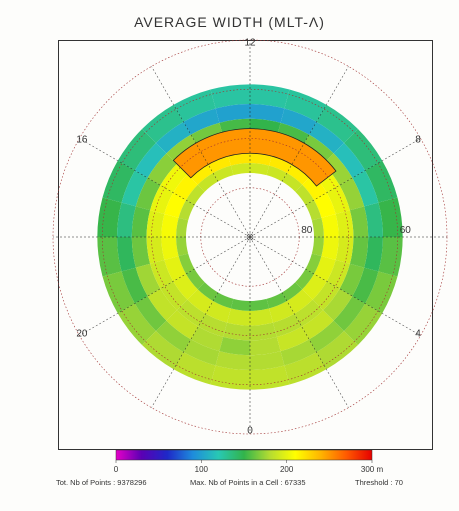 The height and width of the screenshot is (511, 459). Describe the element at coordinates (249, 461) in the screenshot. I see `colorbar: 0 100 200 300 m` at that location.